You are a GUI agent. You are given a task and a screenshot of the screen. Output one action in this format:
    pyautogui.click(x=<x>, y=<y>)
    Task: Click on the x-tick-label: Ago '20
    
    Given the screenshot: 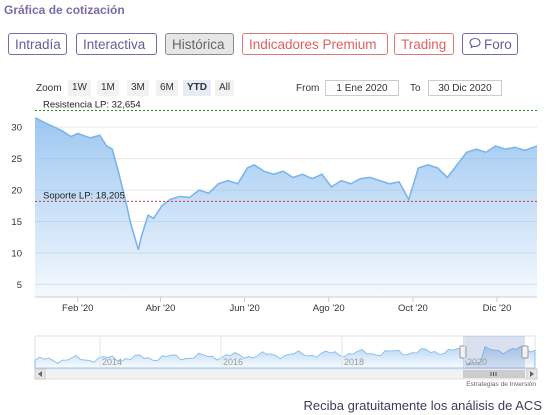 What is the action you would take?
    pyautogui.click(x=329, y=308)
    